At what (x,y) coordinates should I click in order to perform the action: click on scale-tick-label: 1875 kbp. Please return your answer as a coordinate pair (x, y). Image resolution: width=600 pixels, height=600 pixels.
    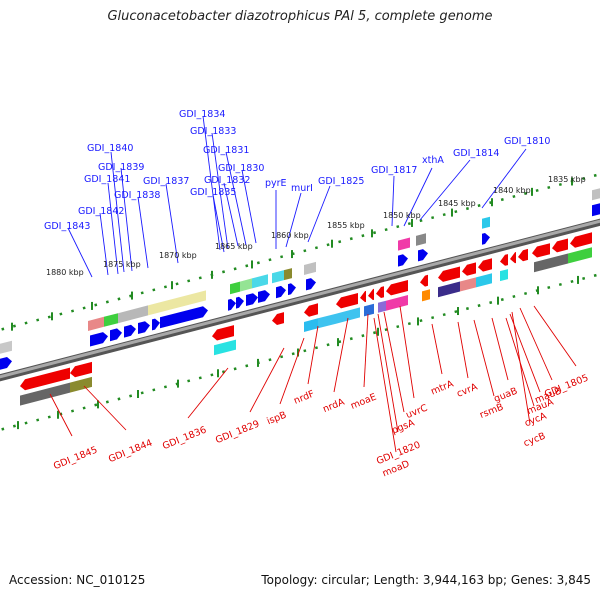
    Looking at the image, I should click on (122, 264).